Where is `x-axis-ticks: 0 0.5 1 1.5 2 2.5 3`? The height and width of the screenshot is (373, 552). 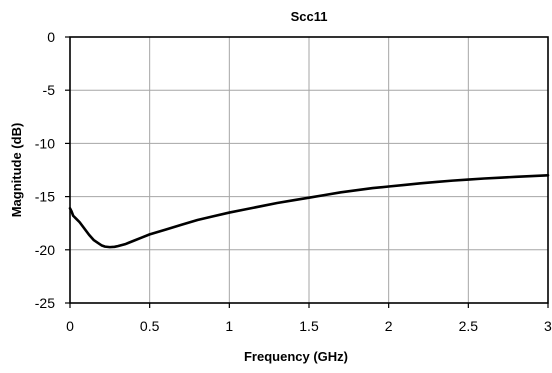
x-axis-ticks: 0 0.5 1 1.5 2 2.5 3 is located at coordinates (309, 318).